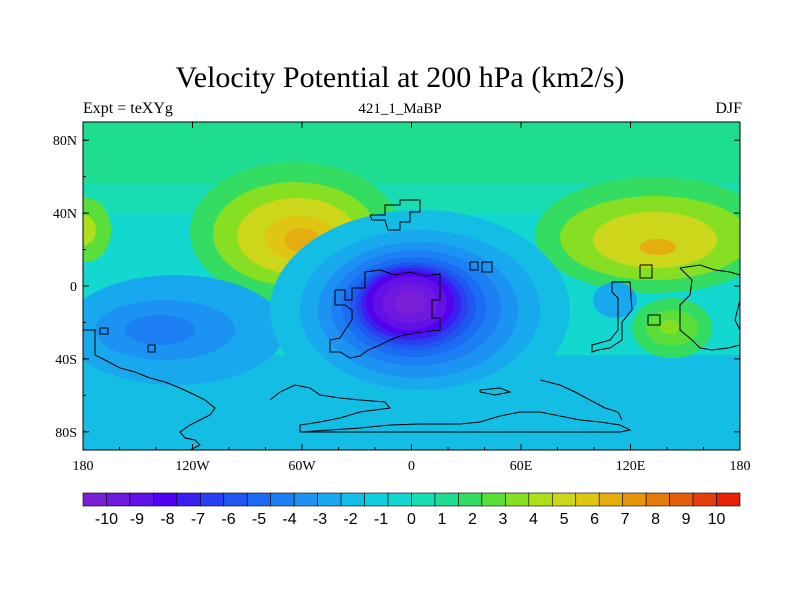 The height and width of the screenshot is (600, 800). What do you see at coordinates (411, 153) in the screenshot?
I see `contour-band` at bounding box center [411, 153].